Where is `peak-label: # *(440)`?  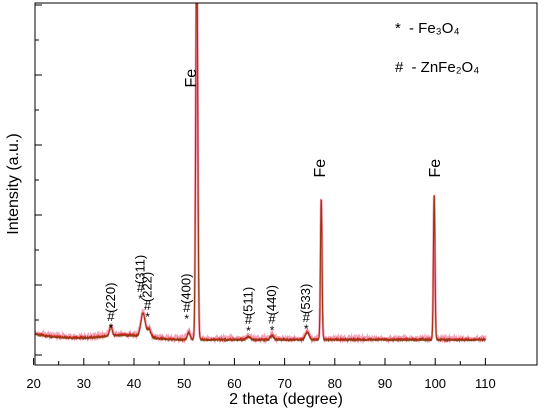
peak-label: # *(440) is located at coordinates (271, 311).